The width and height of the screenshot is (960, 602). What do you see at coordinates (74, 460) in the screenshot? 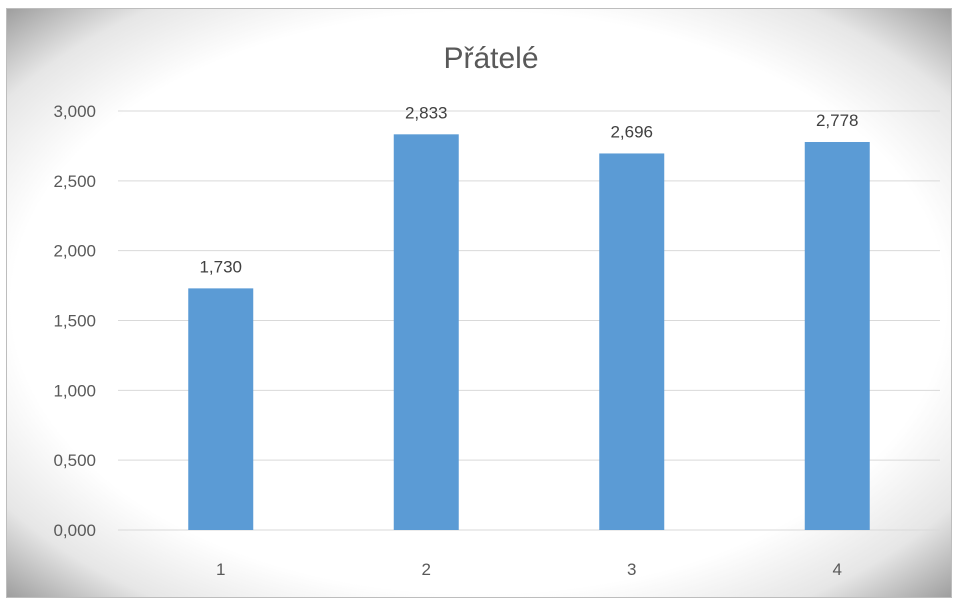
I see `y-tick-label: 0,500` at bounding box center [74, 460].